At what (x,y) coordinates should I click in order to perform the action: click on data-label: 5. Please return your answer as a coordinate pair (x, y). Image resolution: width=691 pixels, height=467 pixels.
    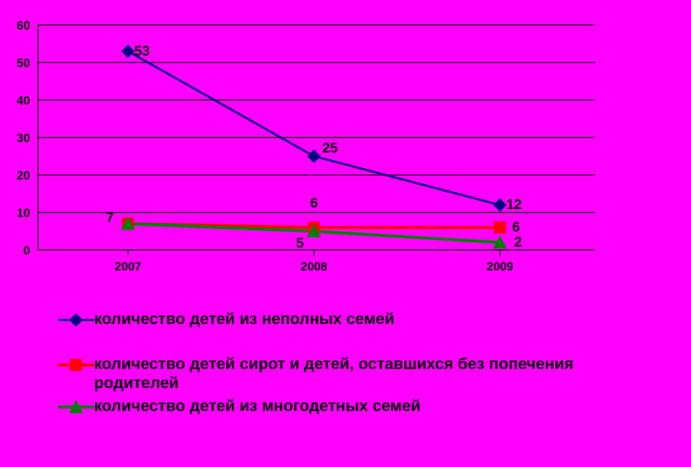
    Looking at the image, I should click on (300, 242).